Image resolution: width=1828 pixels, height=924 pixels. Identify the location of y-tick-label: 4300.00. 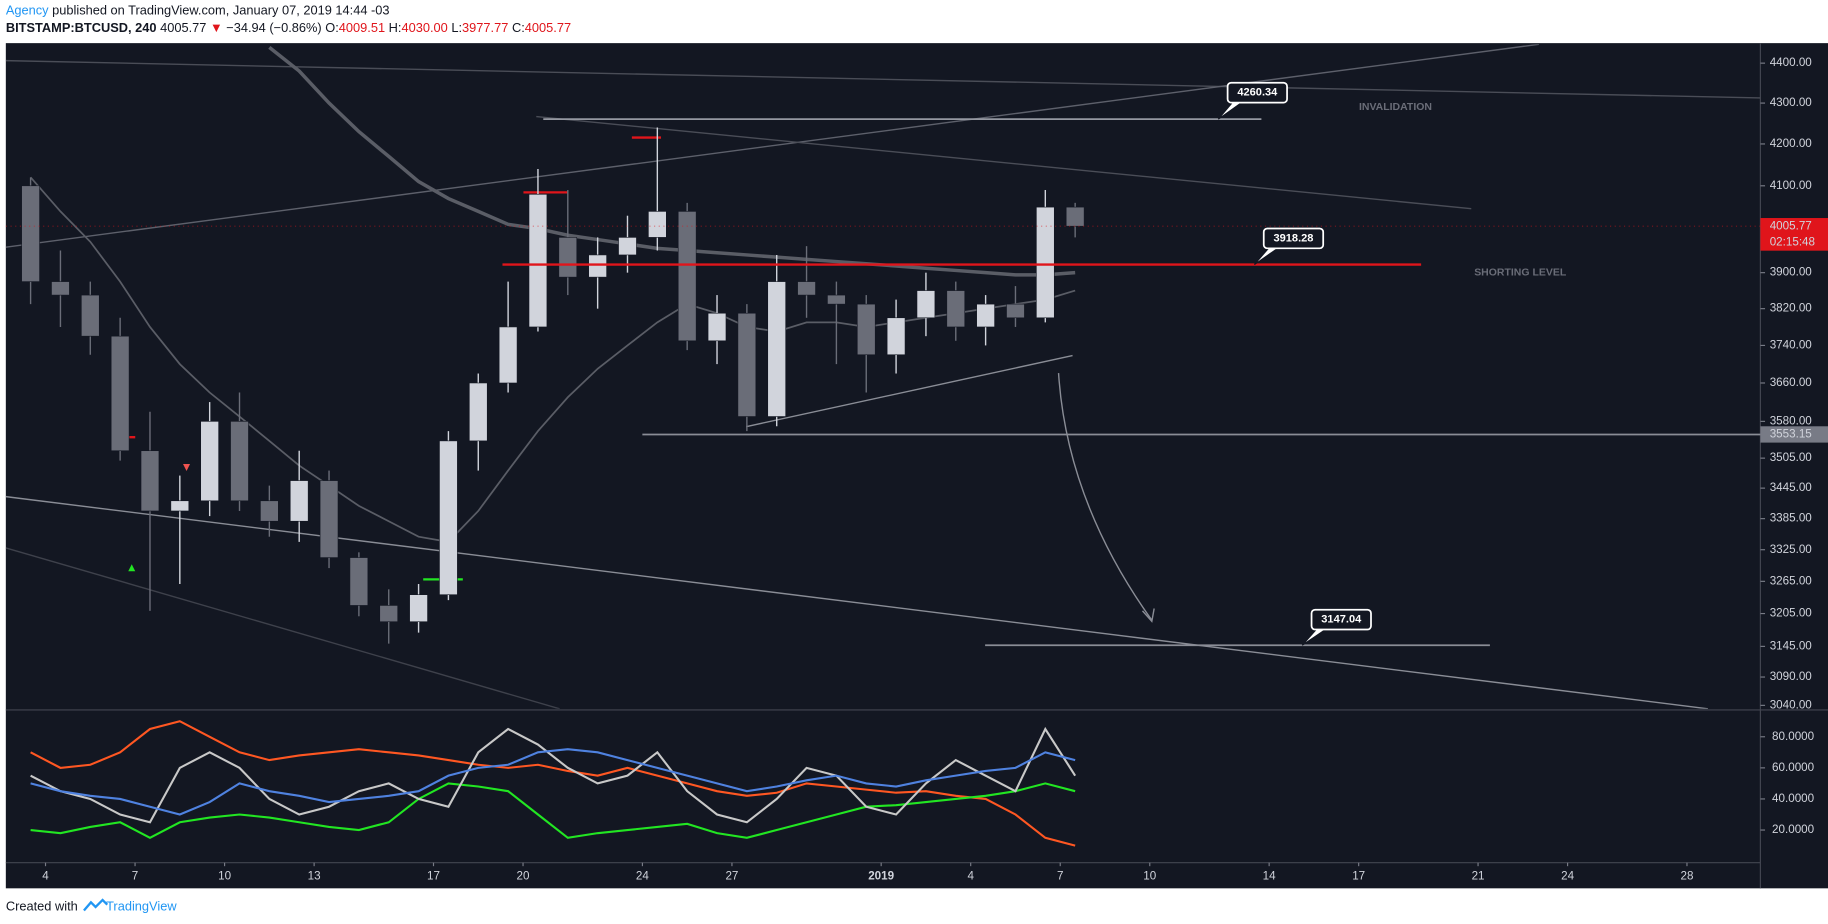
(1791, 102).